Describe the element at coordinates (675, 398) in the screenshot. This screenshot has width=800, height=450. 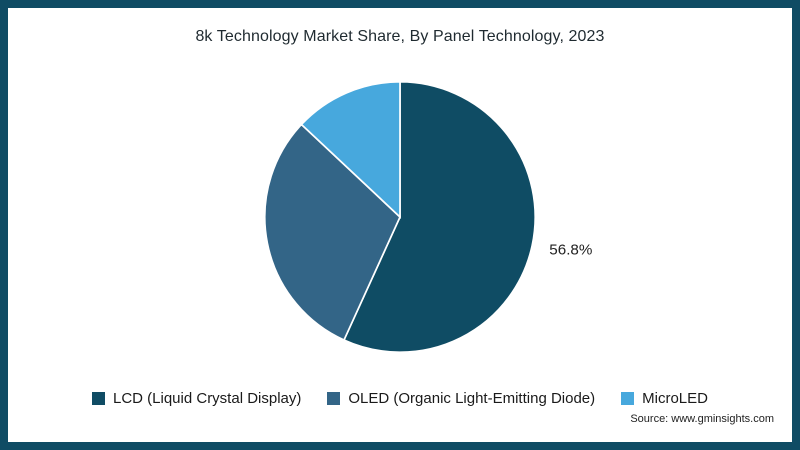
I see `legend-label-microled: MicroLED` at that location.